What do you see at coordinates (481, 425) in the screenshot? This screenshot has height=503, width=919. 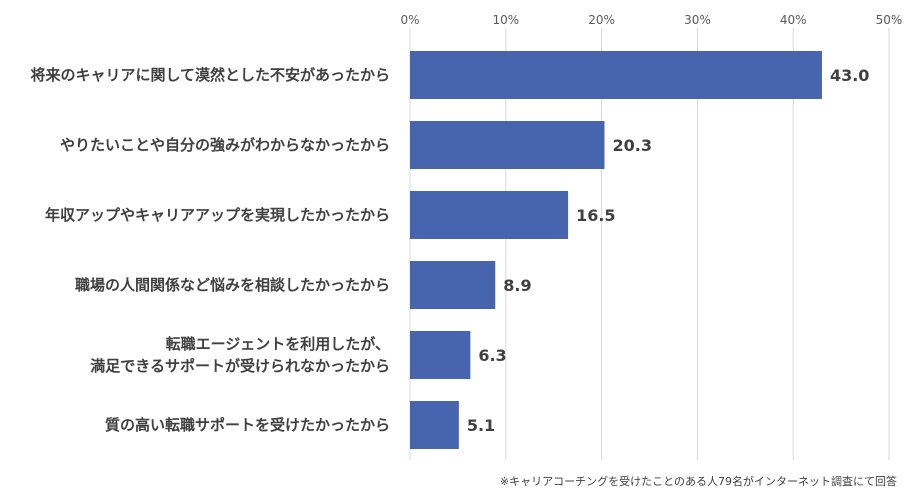 I see `data-label: 5.1` at bounding box center [481, 425].